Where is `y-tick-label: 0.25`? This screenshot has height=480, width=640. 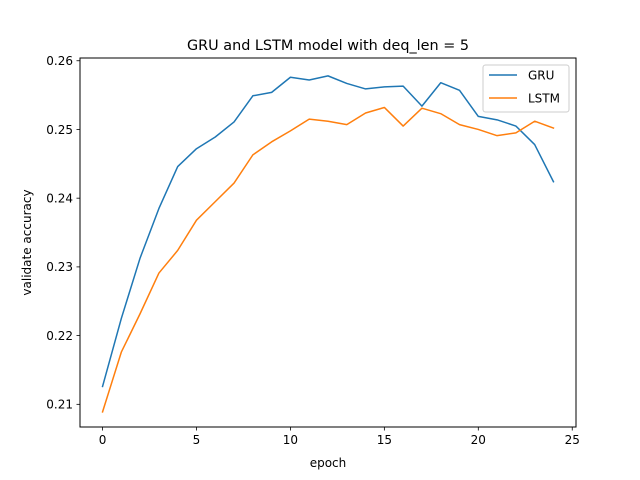
y-tick-label: 0.25 is located at coordinates (59, 130).